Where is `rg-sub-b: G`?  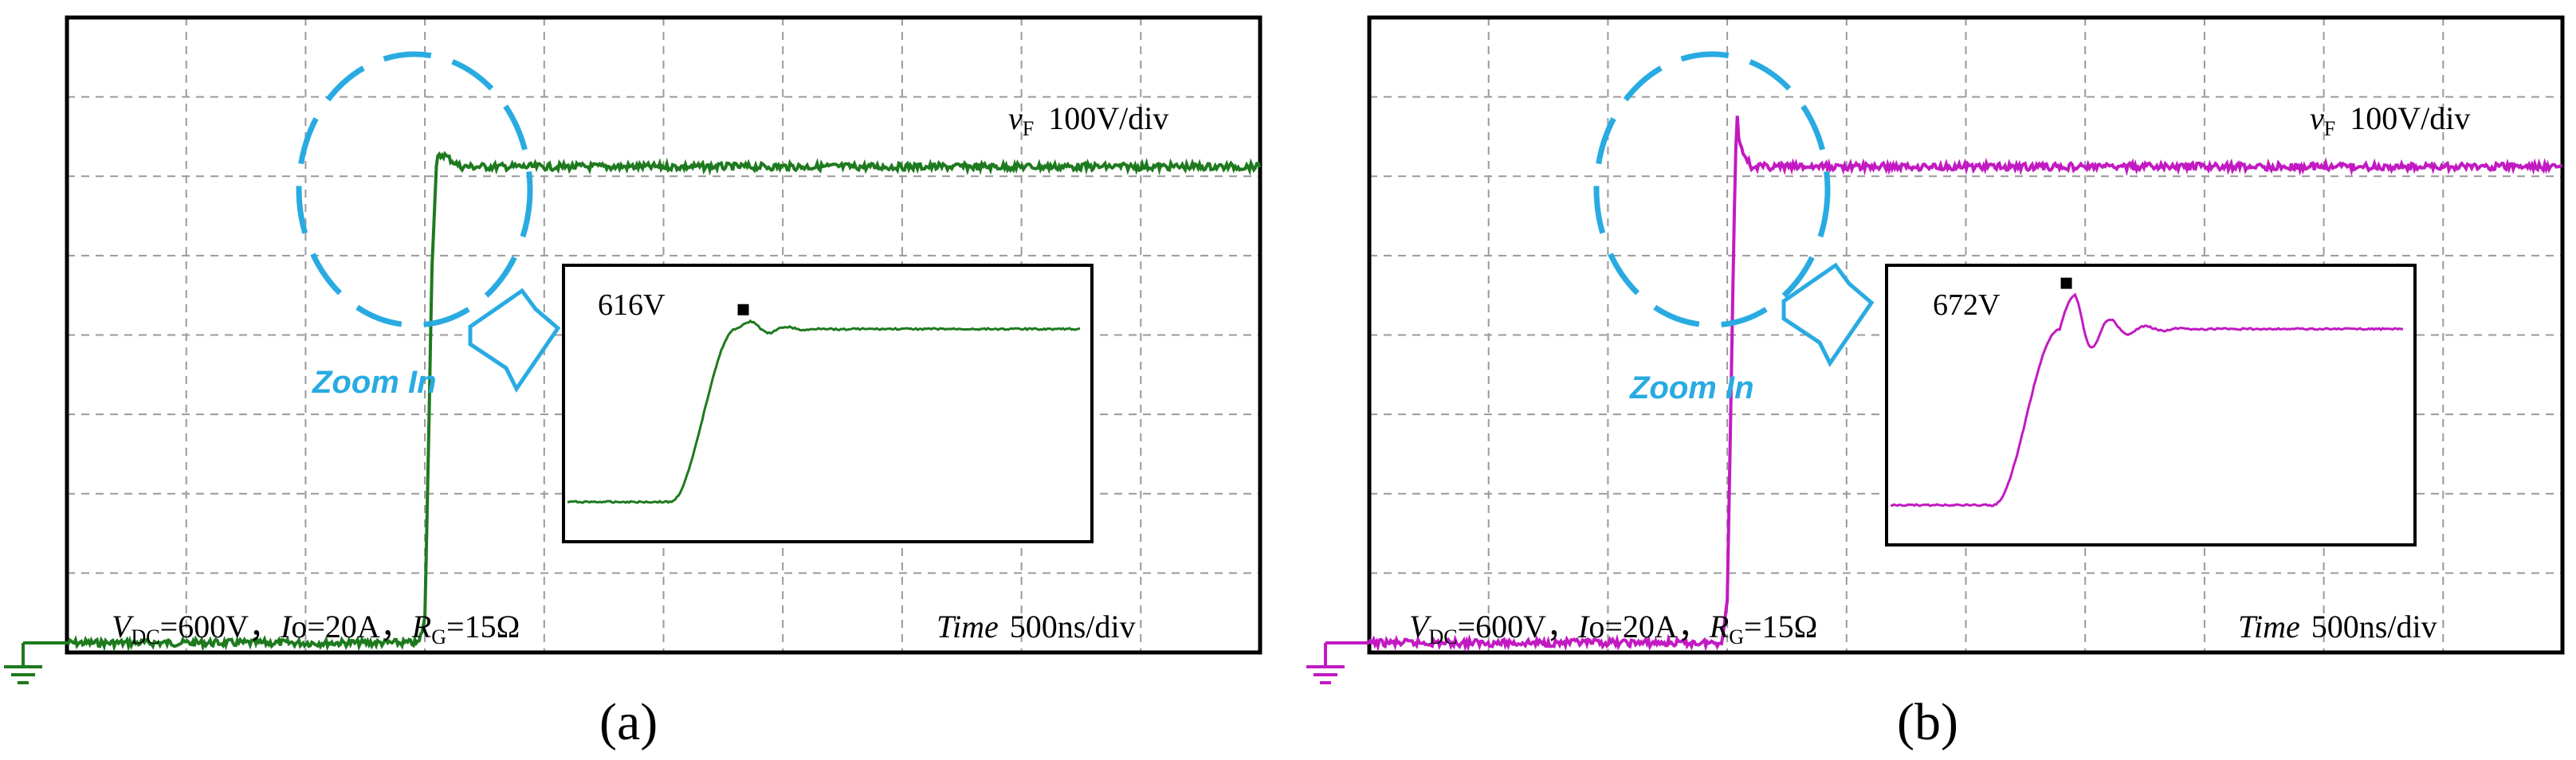
rg-sub-b: G is located at coordinates (1737, 636).